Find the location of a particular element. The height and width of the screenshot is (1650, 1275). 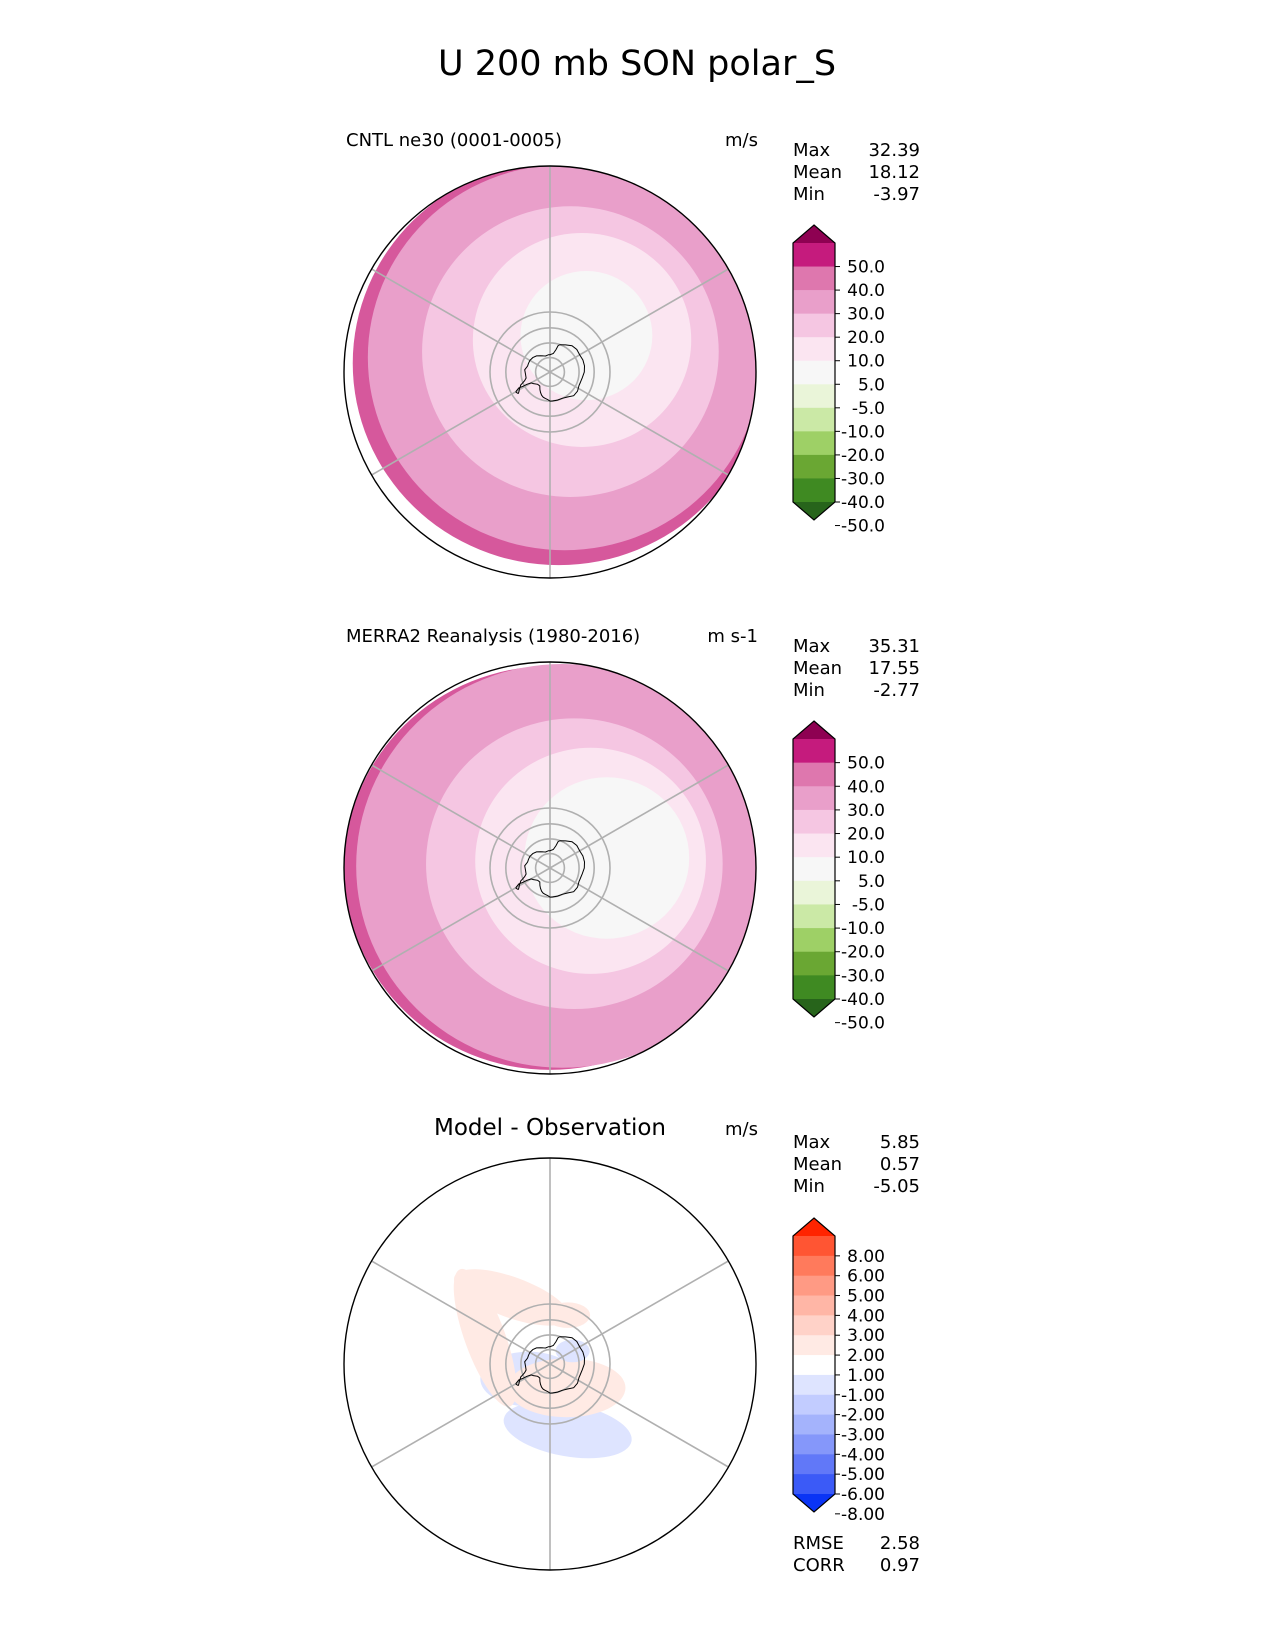

colorbar-tick-label: 40.0 is located at coordinates (866, 291).